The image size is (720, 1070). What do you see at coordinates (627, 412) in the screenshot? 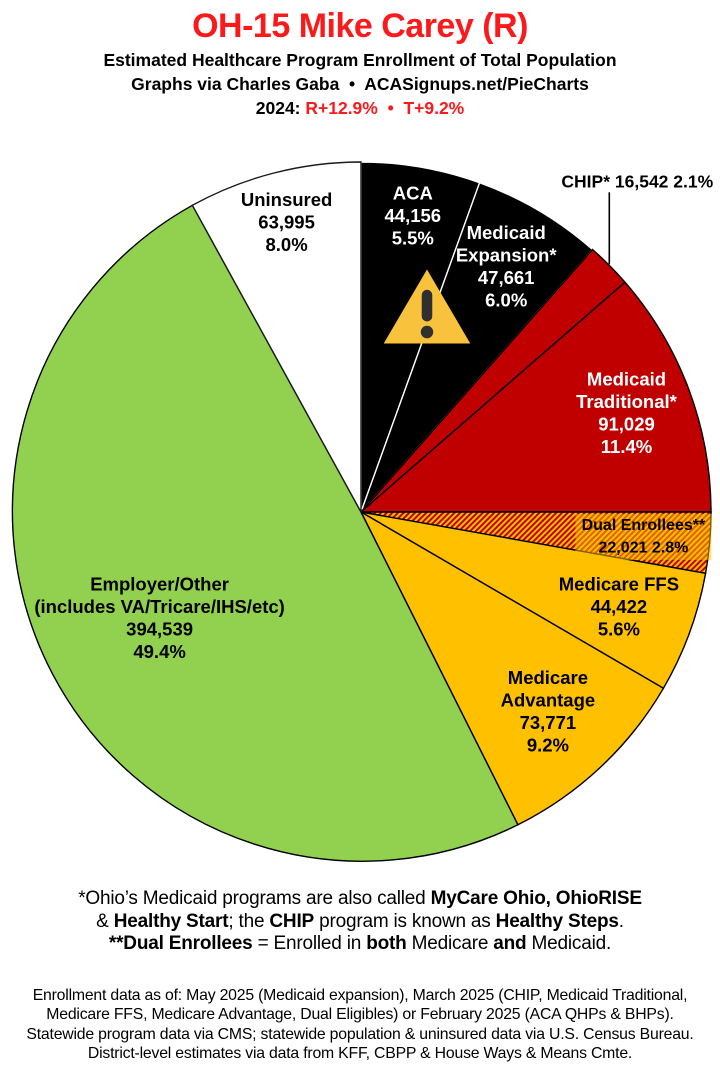
I see `pie-label-medicaid-traditional: Medicaid Traditional* 91,029 11.4%` at bounding box center [627, 412].